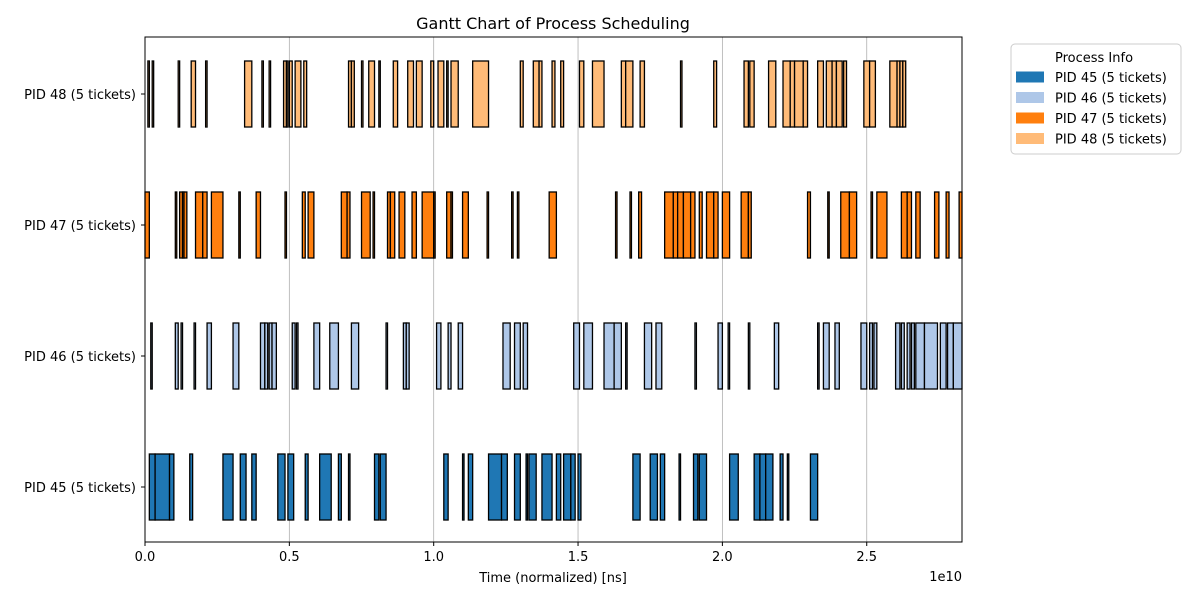  What do you see at coordinates (506, 553) in the screenshot?
I see `x-axis: 0.0 0.5 1.0 1.5 2.0 2.5` at bounding box center [506, 553].